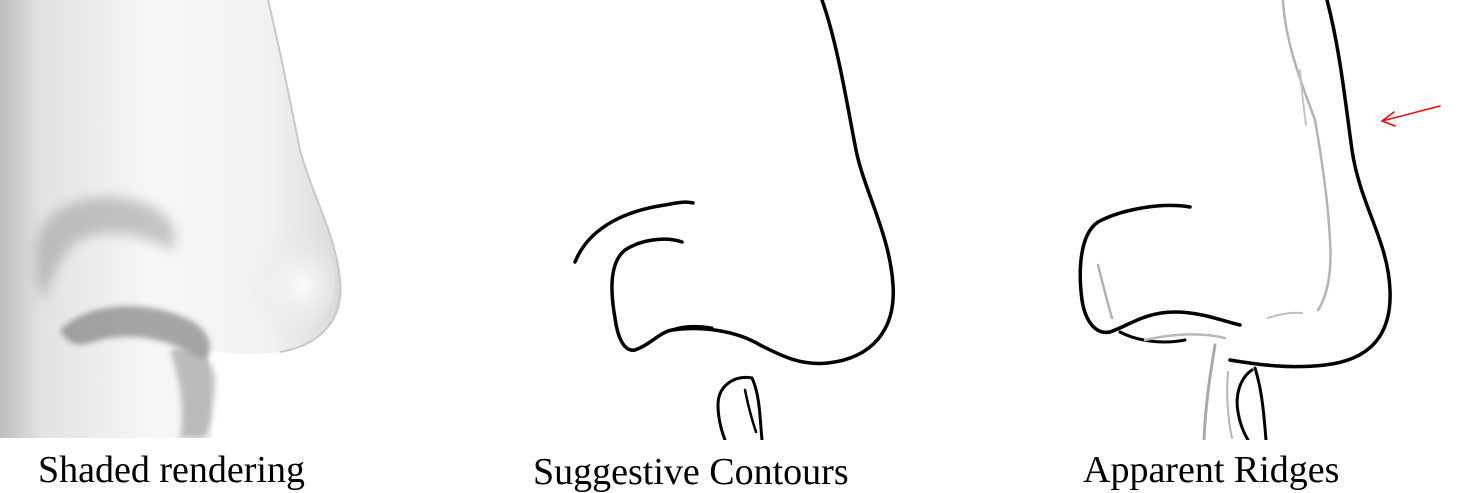  I want to click on ala-contour, so click(686, 294).